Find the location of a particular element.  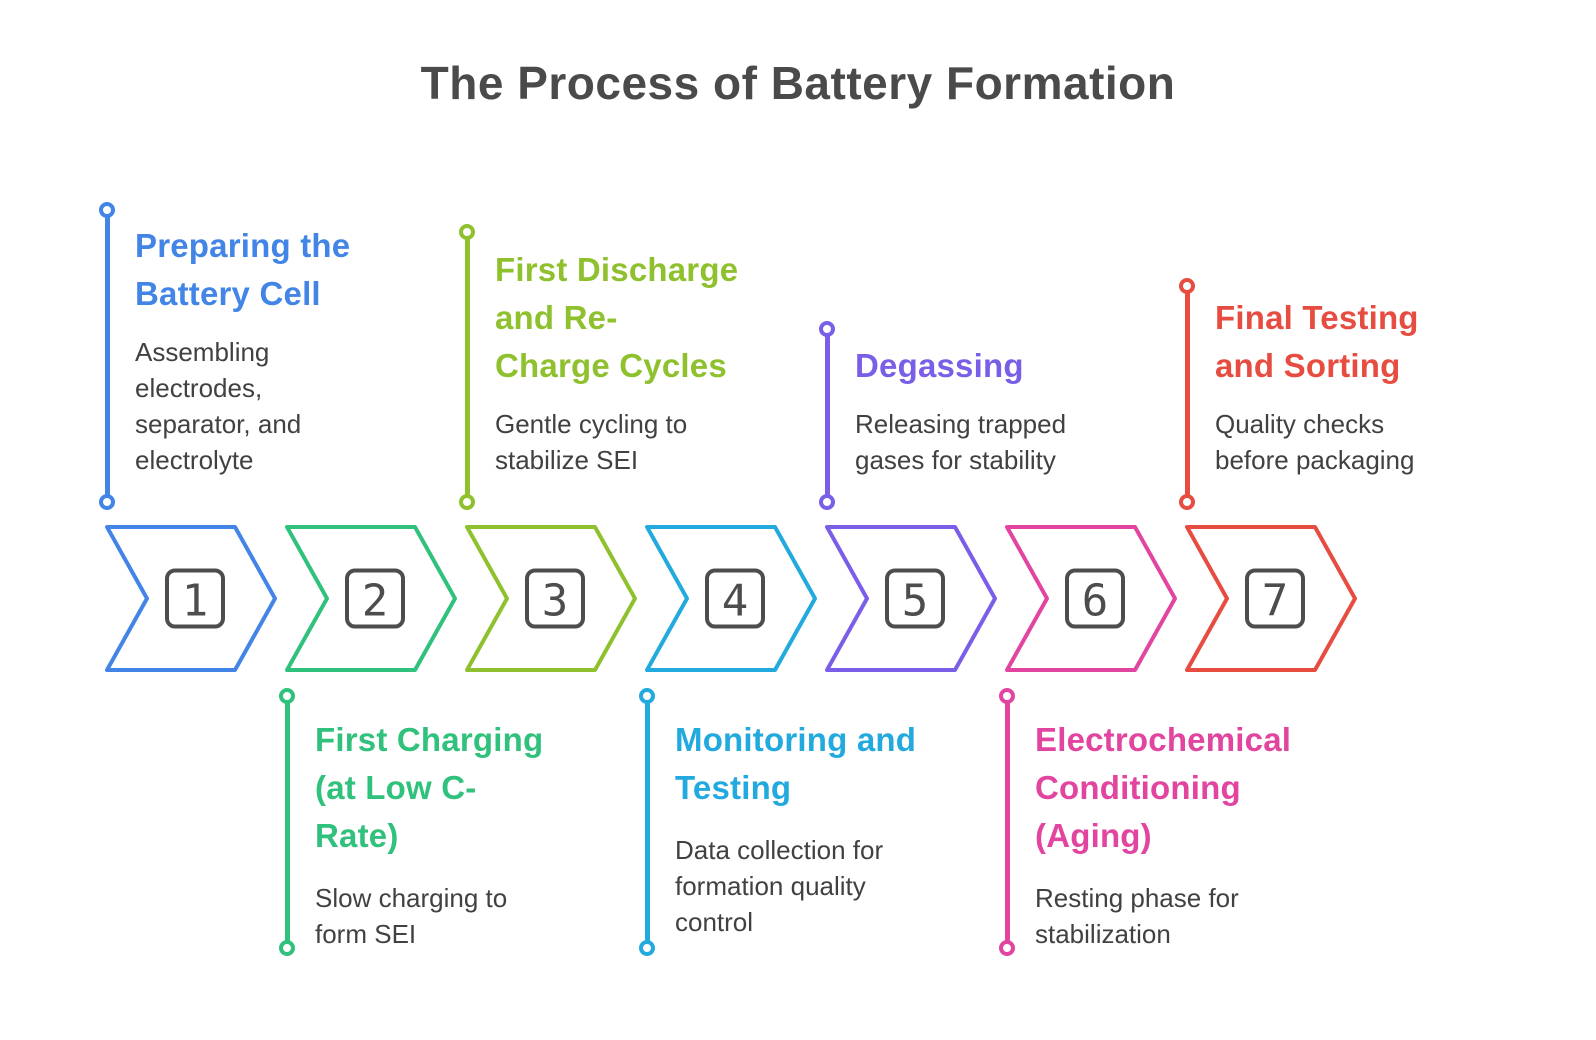

chevron-step-6: 6 is located at coordinates (1091, 598).